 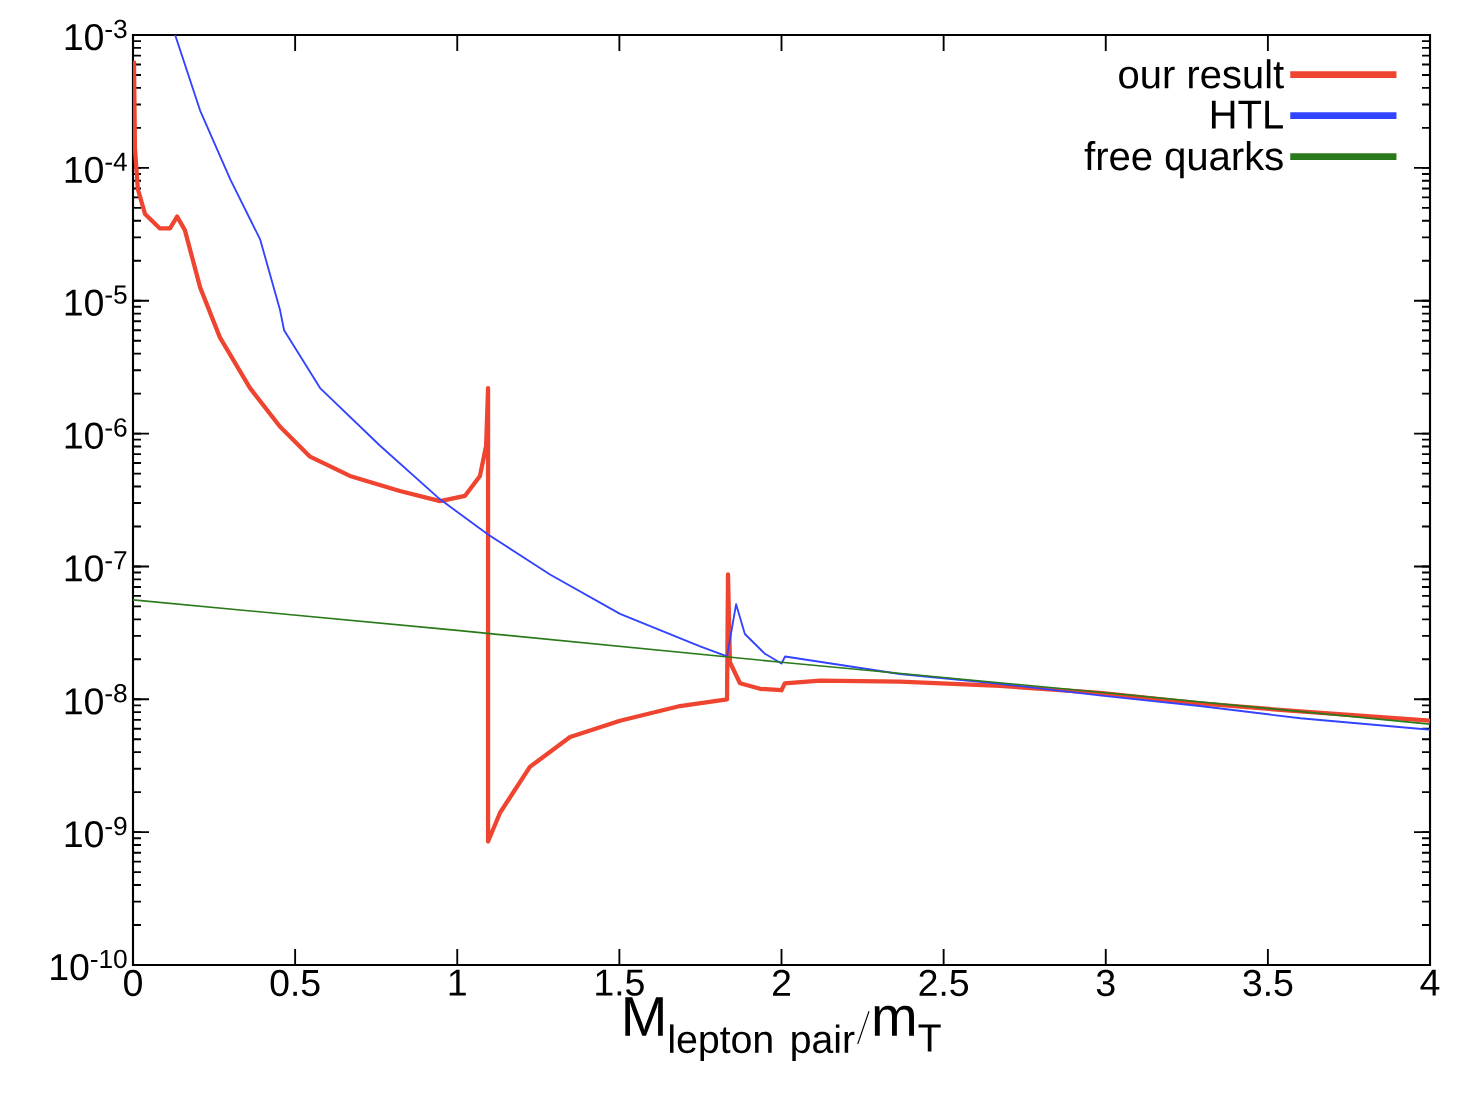 I want to click on x-tick-label: 2.5, so click(x=944, y=983).